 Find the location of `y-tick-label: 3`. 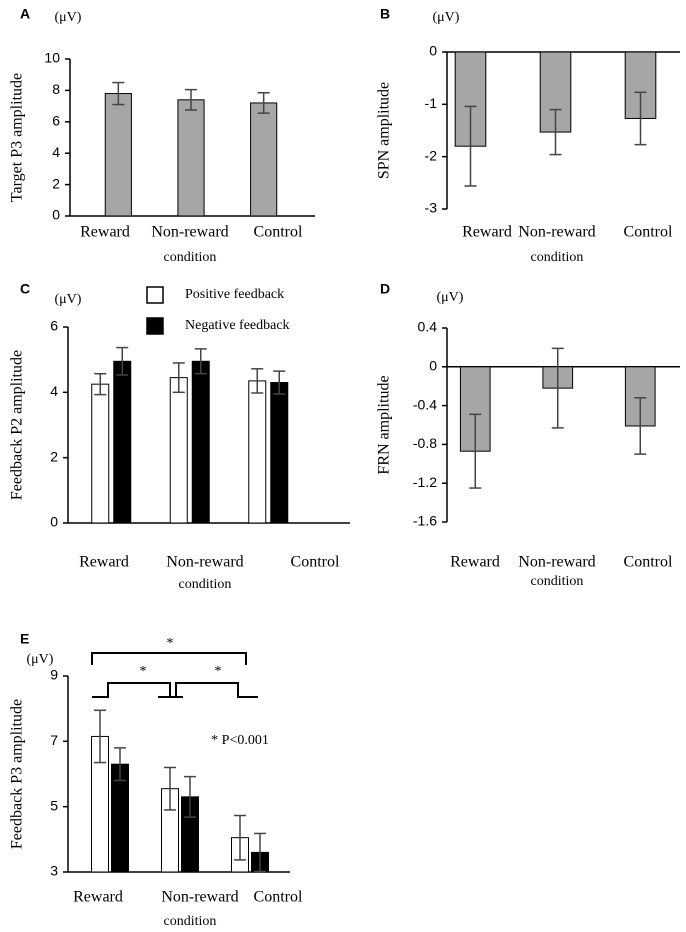

y-tick-label: 3 is located at coordinates (54, 871).